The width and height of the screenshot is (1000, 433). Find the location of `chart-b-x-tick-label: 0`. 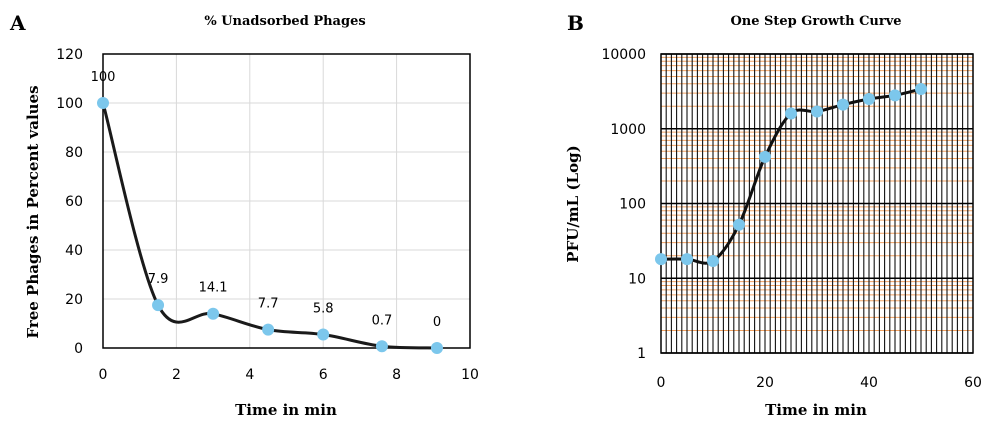

chart-b-x-tick-label: 0 is located at coordinates (661, 383).